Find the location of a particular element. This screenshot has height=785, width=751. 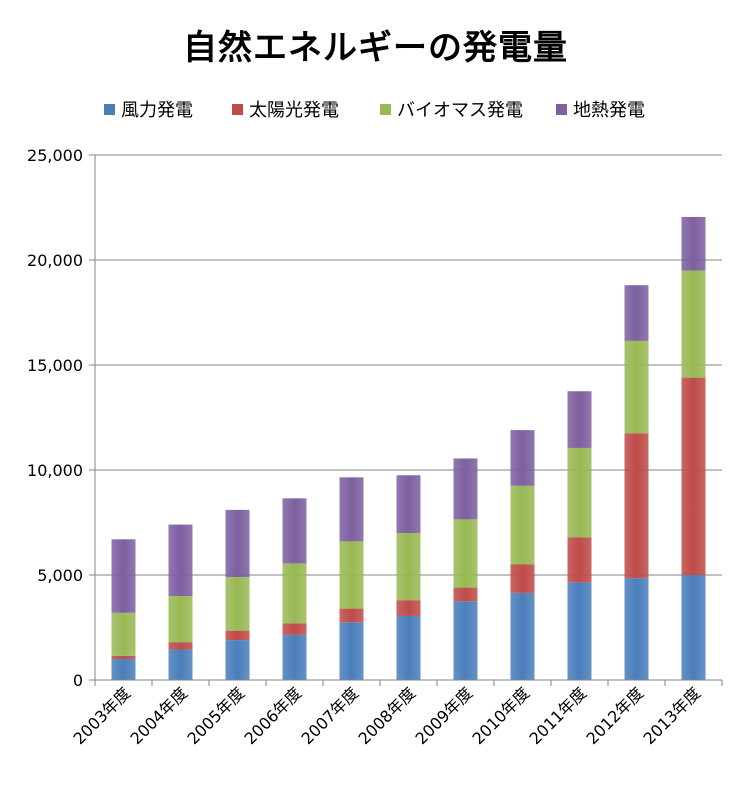

y-tick-label: 25,000 is located at coordinates (55, 155).